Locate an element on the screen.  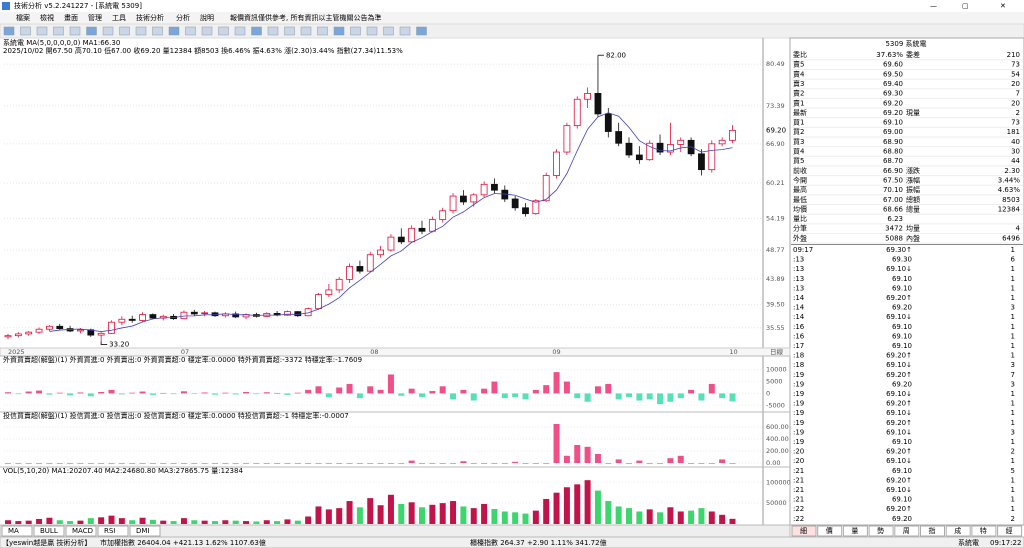
date-label: 2025 is located at coordinates (16, 352).